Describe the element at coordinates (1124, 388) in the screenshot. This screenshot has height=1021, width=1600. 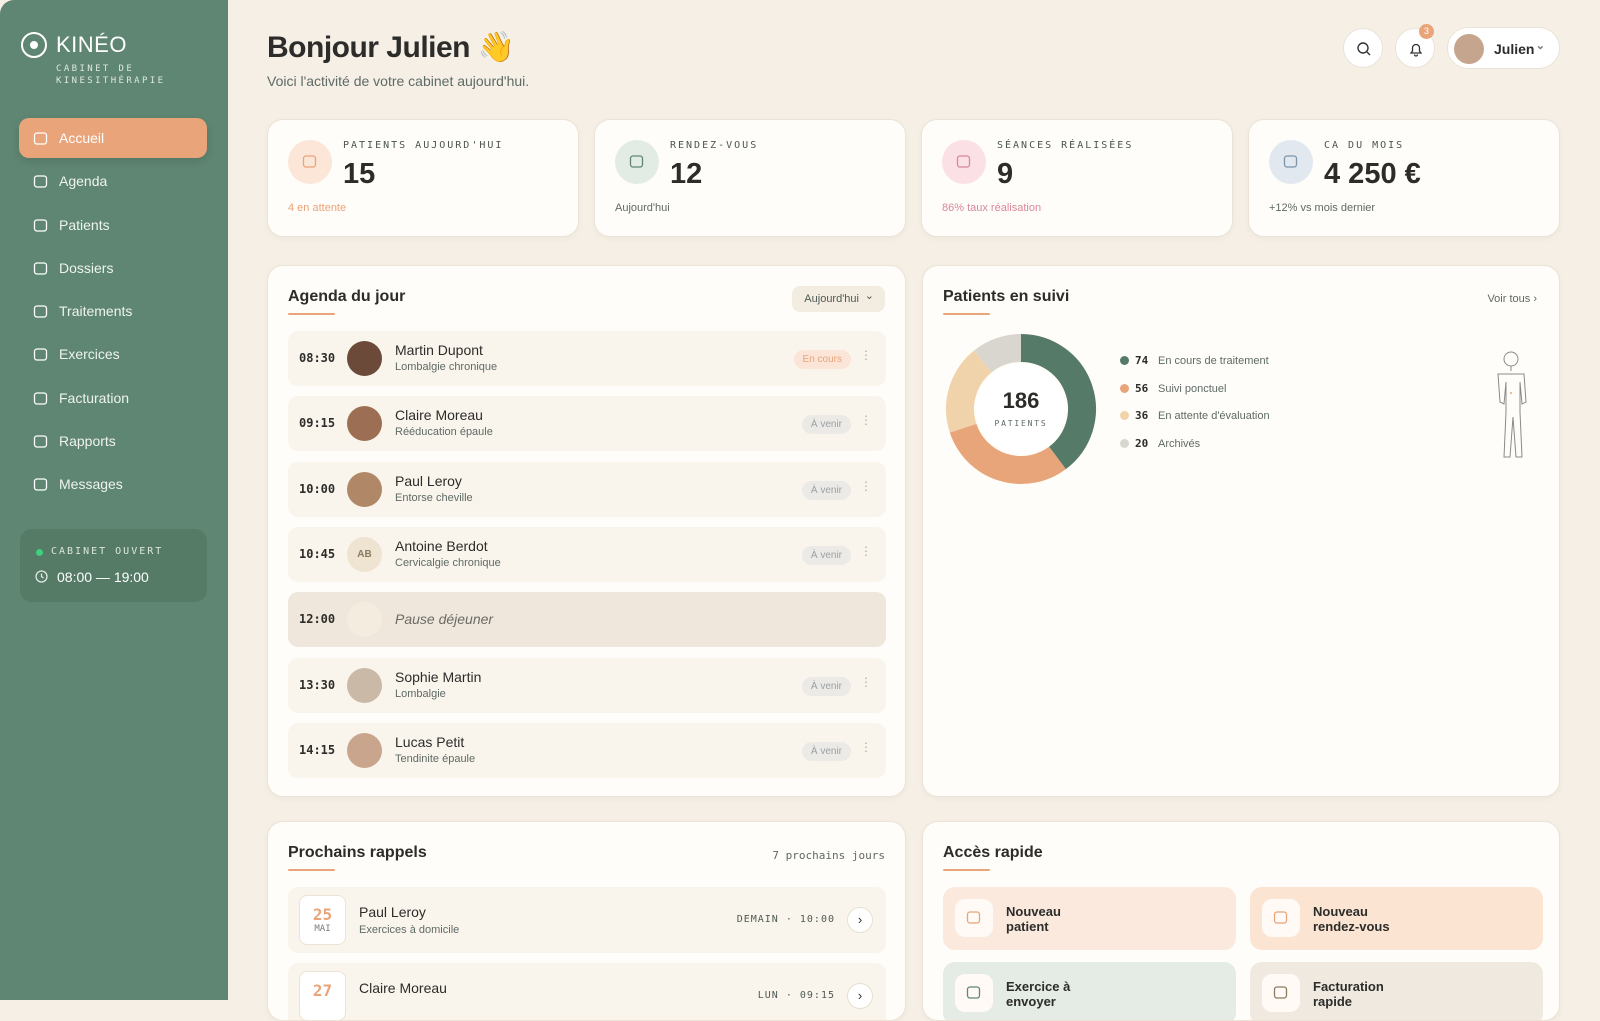
I see `legend-swatch` at that location.